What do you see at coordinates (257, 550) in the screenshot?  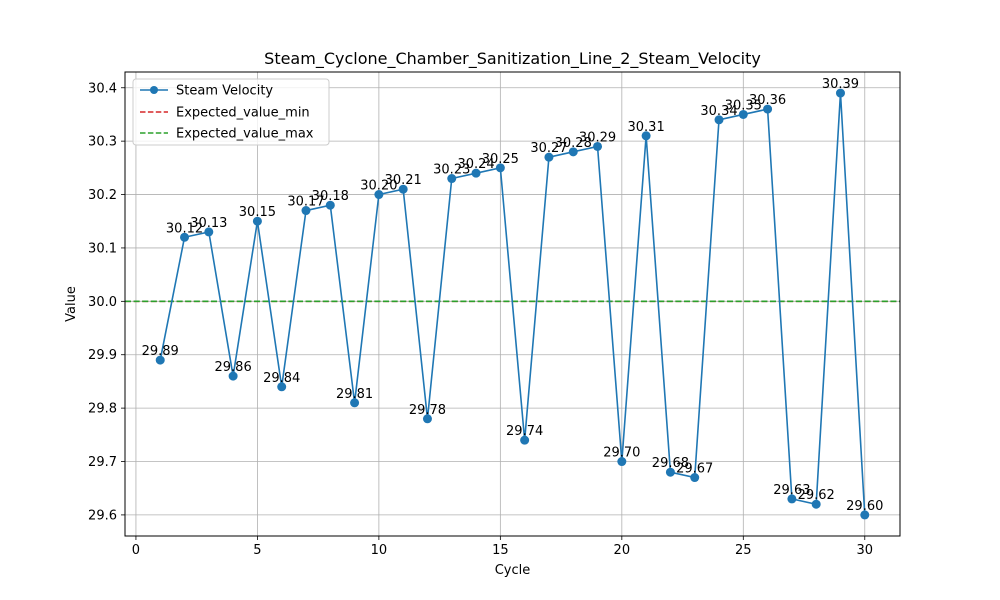 I see `x-tick-label: 5` at bounding box center [257, 550].